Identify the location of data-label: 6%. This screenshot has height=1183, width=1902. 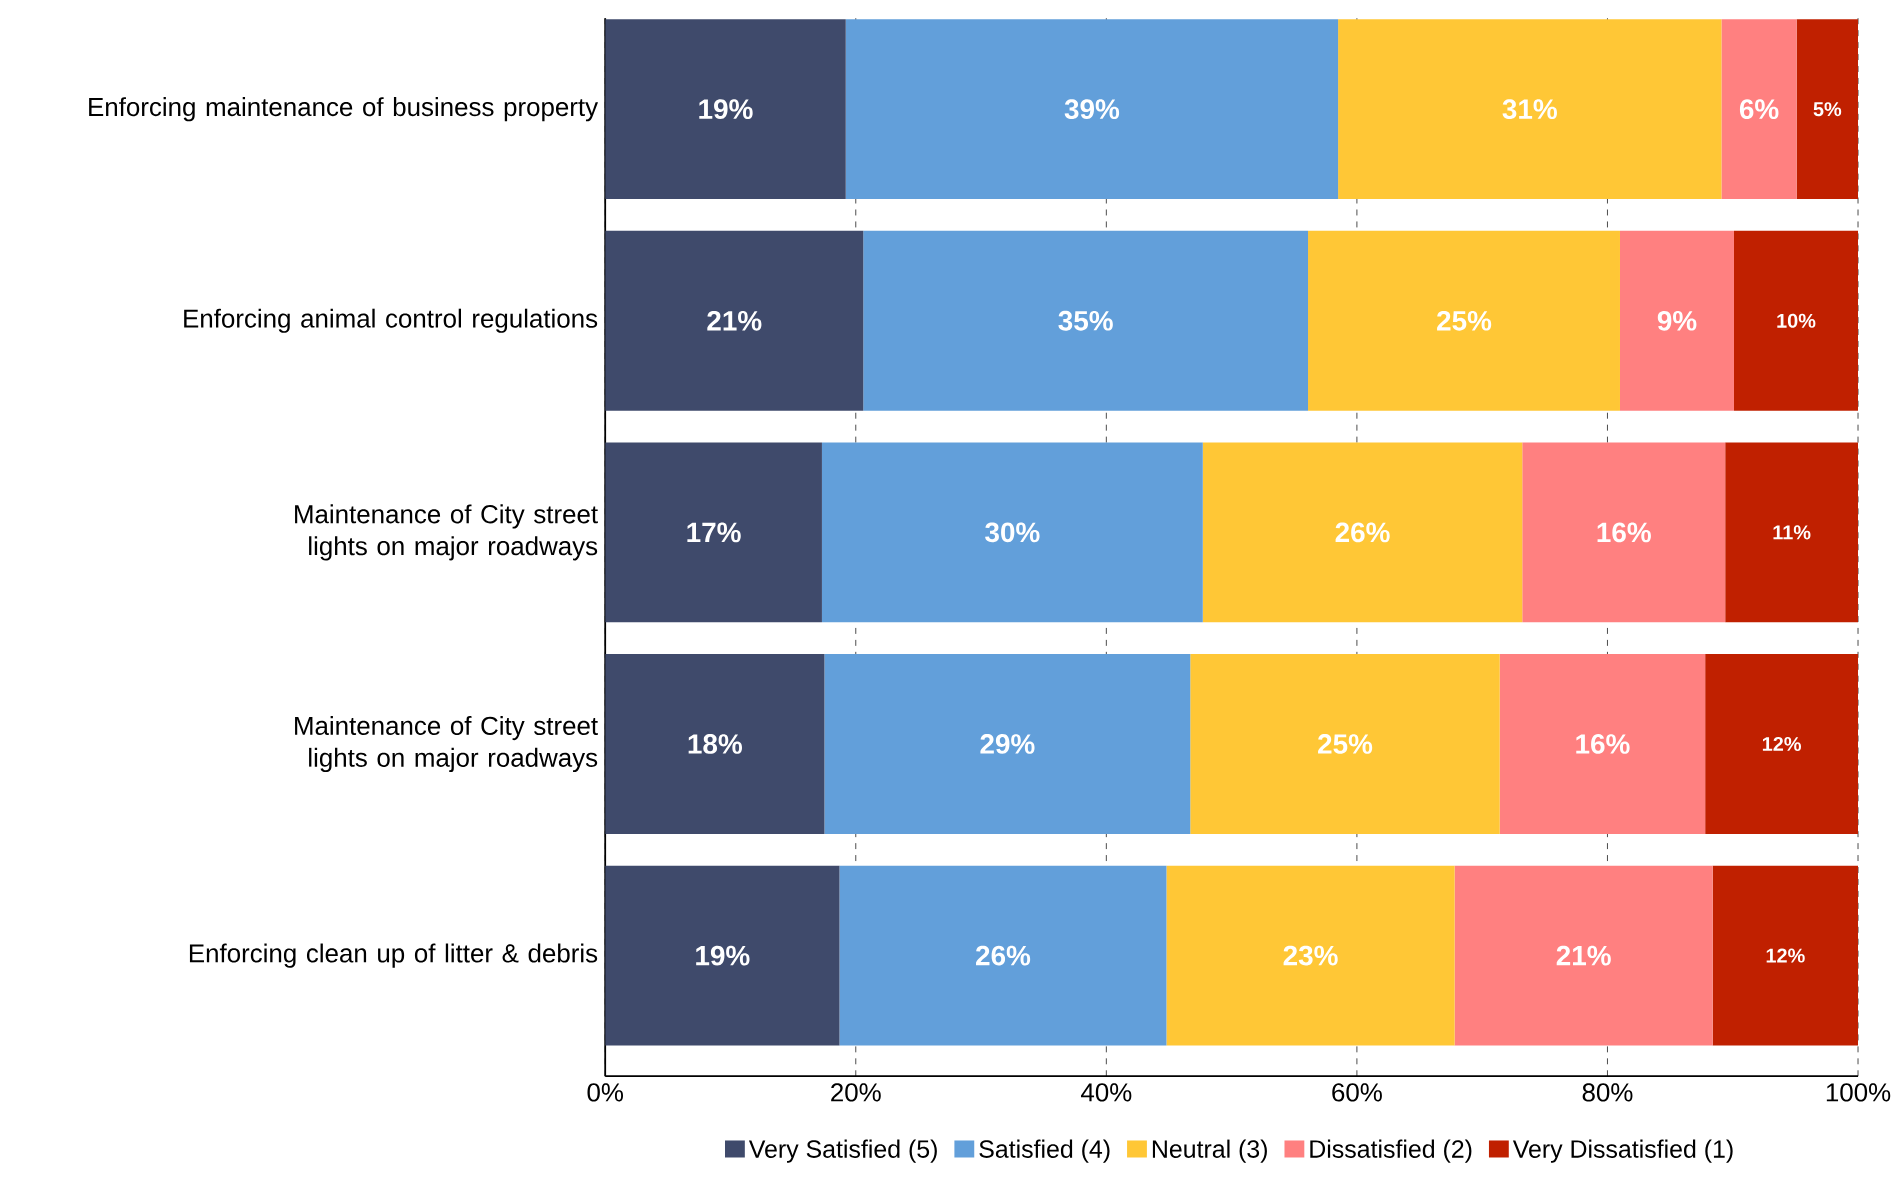
(1759, 109).